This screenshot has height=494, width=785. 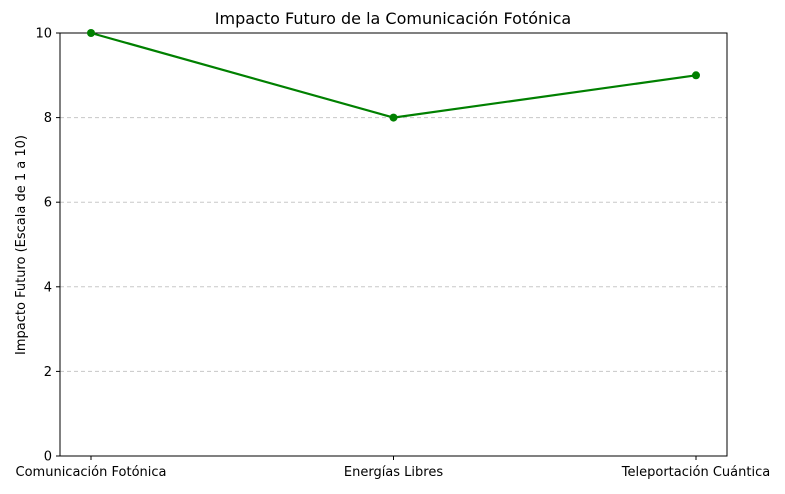 I want to click on x-tick-label: Teleportación Cuántica, so click(x=695, y=472).